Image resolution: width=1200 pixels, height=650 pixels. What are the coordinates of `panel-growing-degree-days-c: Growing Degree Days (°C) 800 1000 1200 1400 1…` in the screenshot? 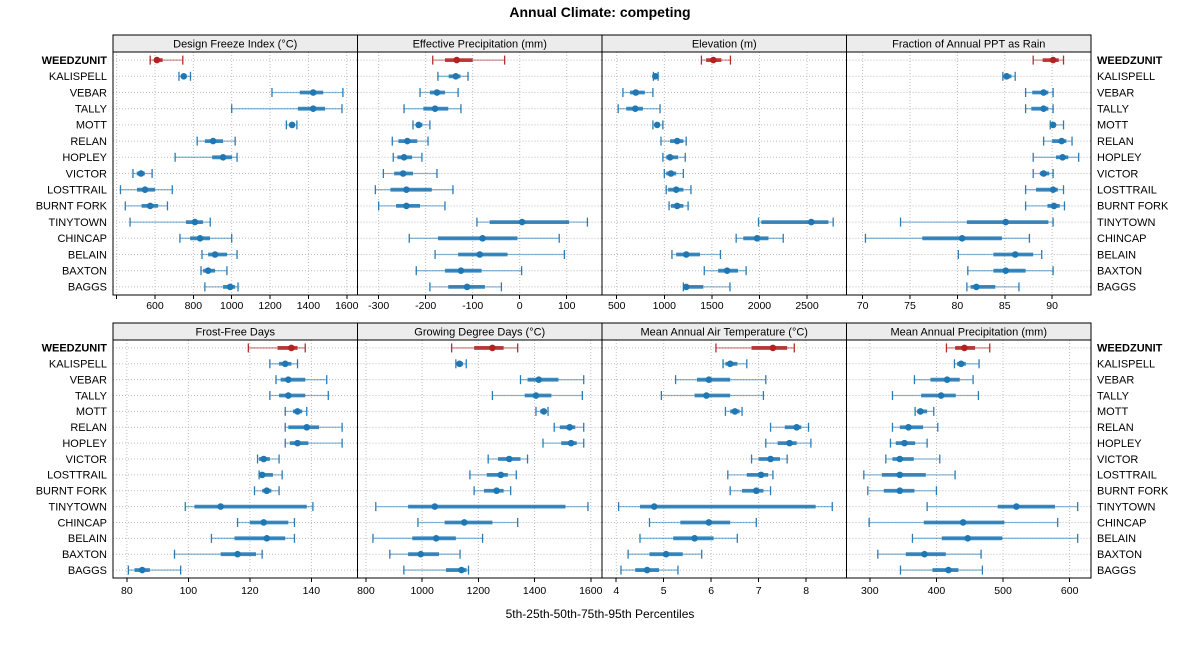 It's located at (480, 459).